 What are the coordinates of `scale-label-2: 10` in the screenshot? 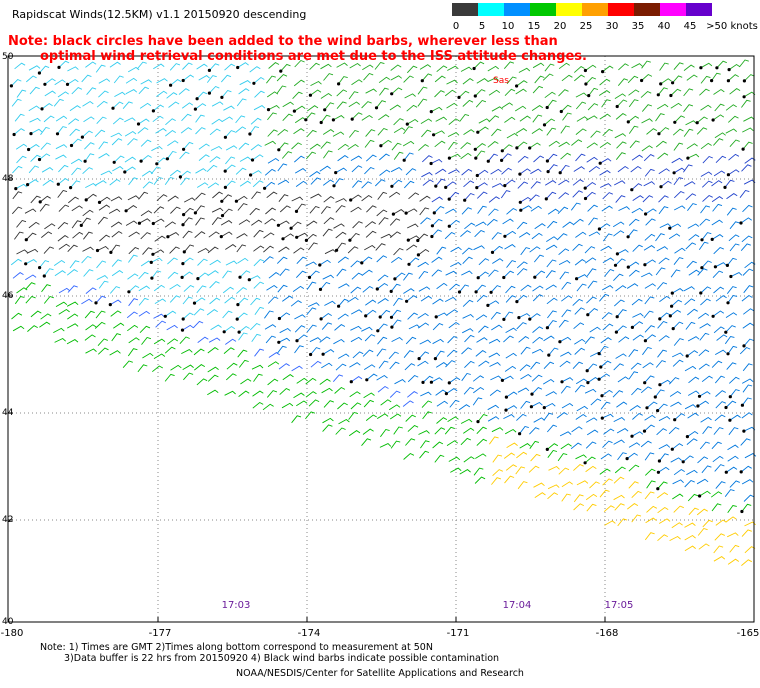 It's located at (508, 26).